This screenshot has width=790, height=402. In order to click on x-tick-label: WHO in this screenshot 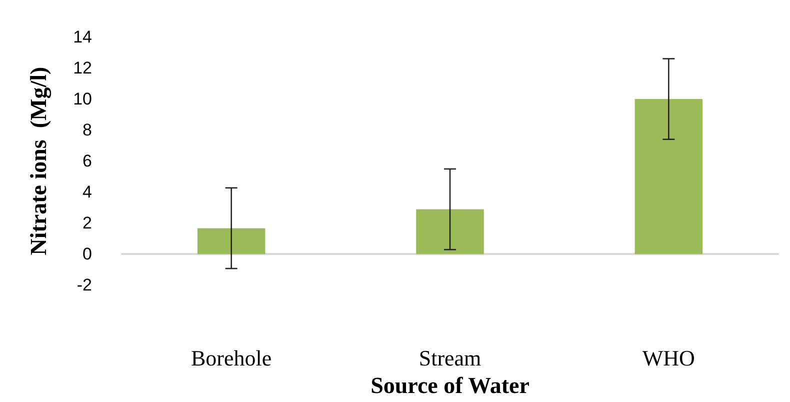, I will do `click(668, 358)`.